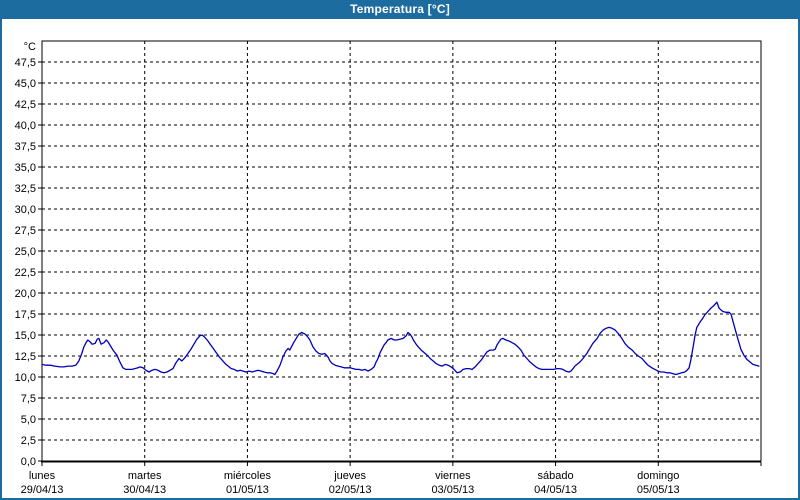 The width and height of the screenshot is (800, 500). Describe the element at coordinates (350, 490) in the screenshot. I see `x-day-date-label: 02/05/13` at that location.